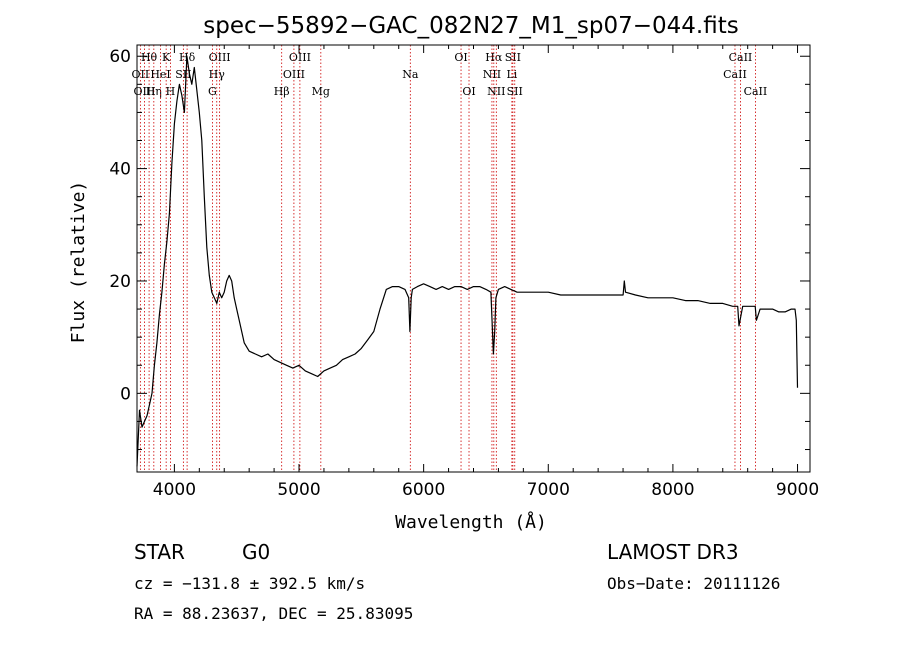 The image size is (900, 649). What do you see at coordinates (220, 57) in the screenshot?
I see `line-marker-label-9: OIII` at bounding box center [220, 57].